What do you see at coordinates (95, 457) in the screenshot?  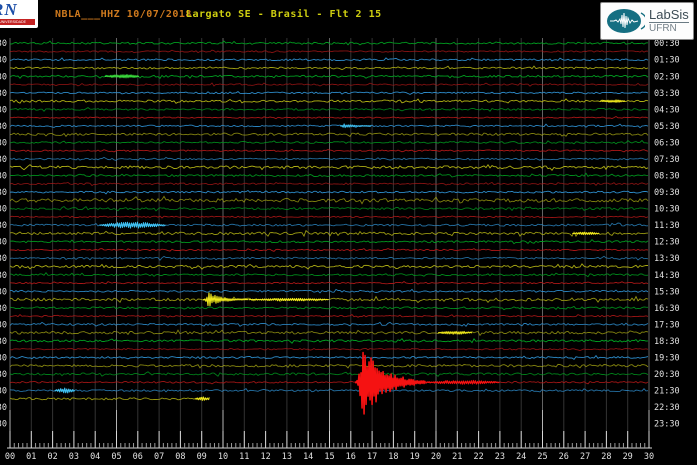 I see `svg-text: 04` at bounding box center [95, 457].